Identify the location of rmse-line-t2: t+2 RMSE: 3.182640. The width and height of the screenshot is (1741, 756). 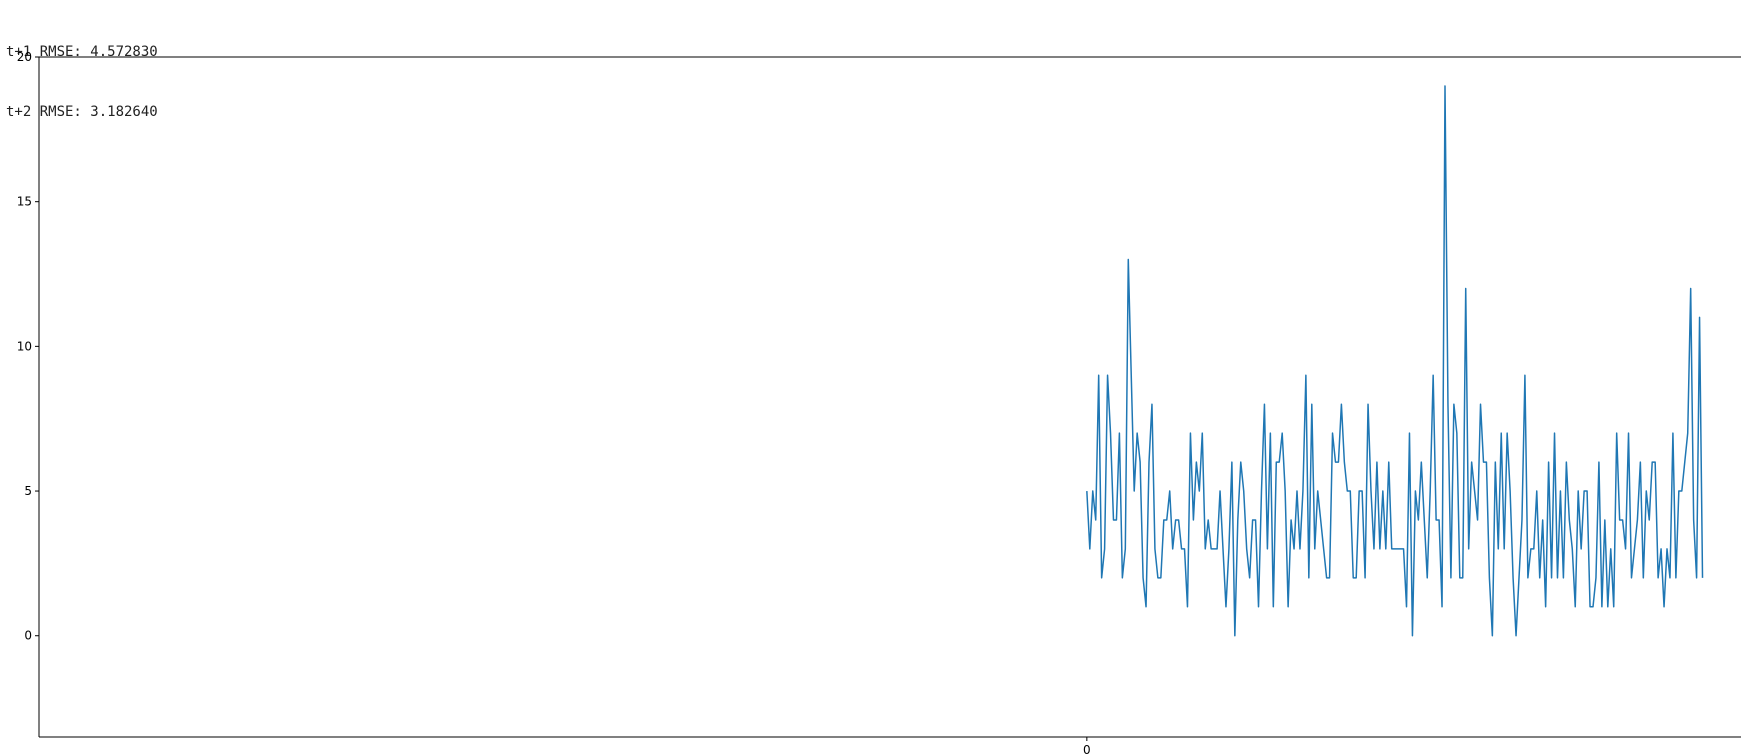
(82, 112).